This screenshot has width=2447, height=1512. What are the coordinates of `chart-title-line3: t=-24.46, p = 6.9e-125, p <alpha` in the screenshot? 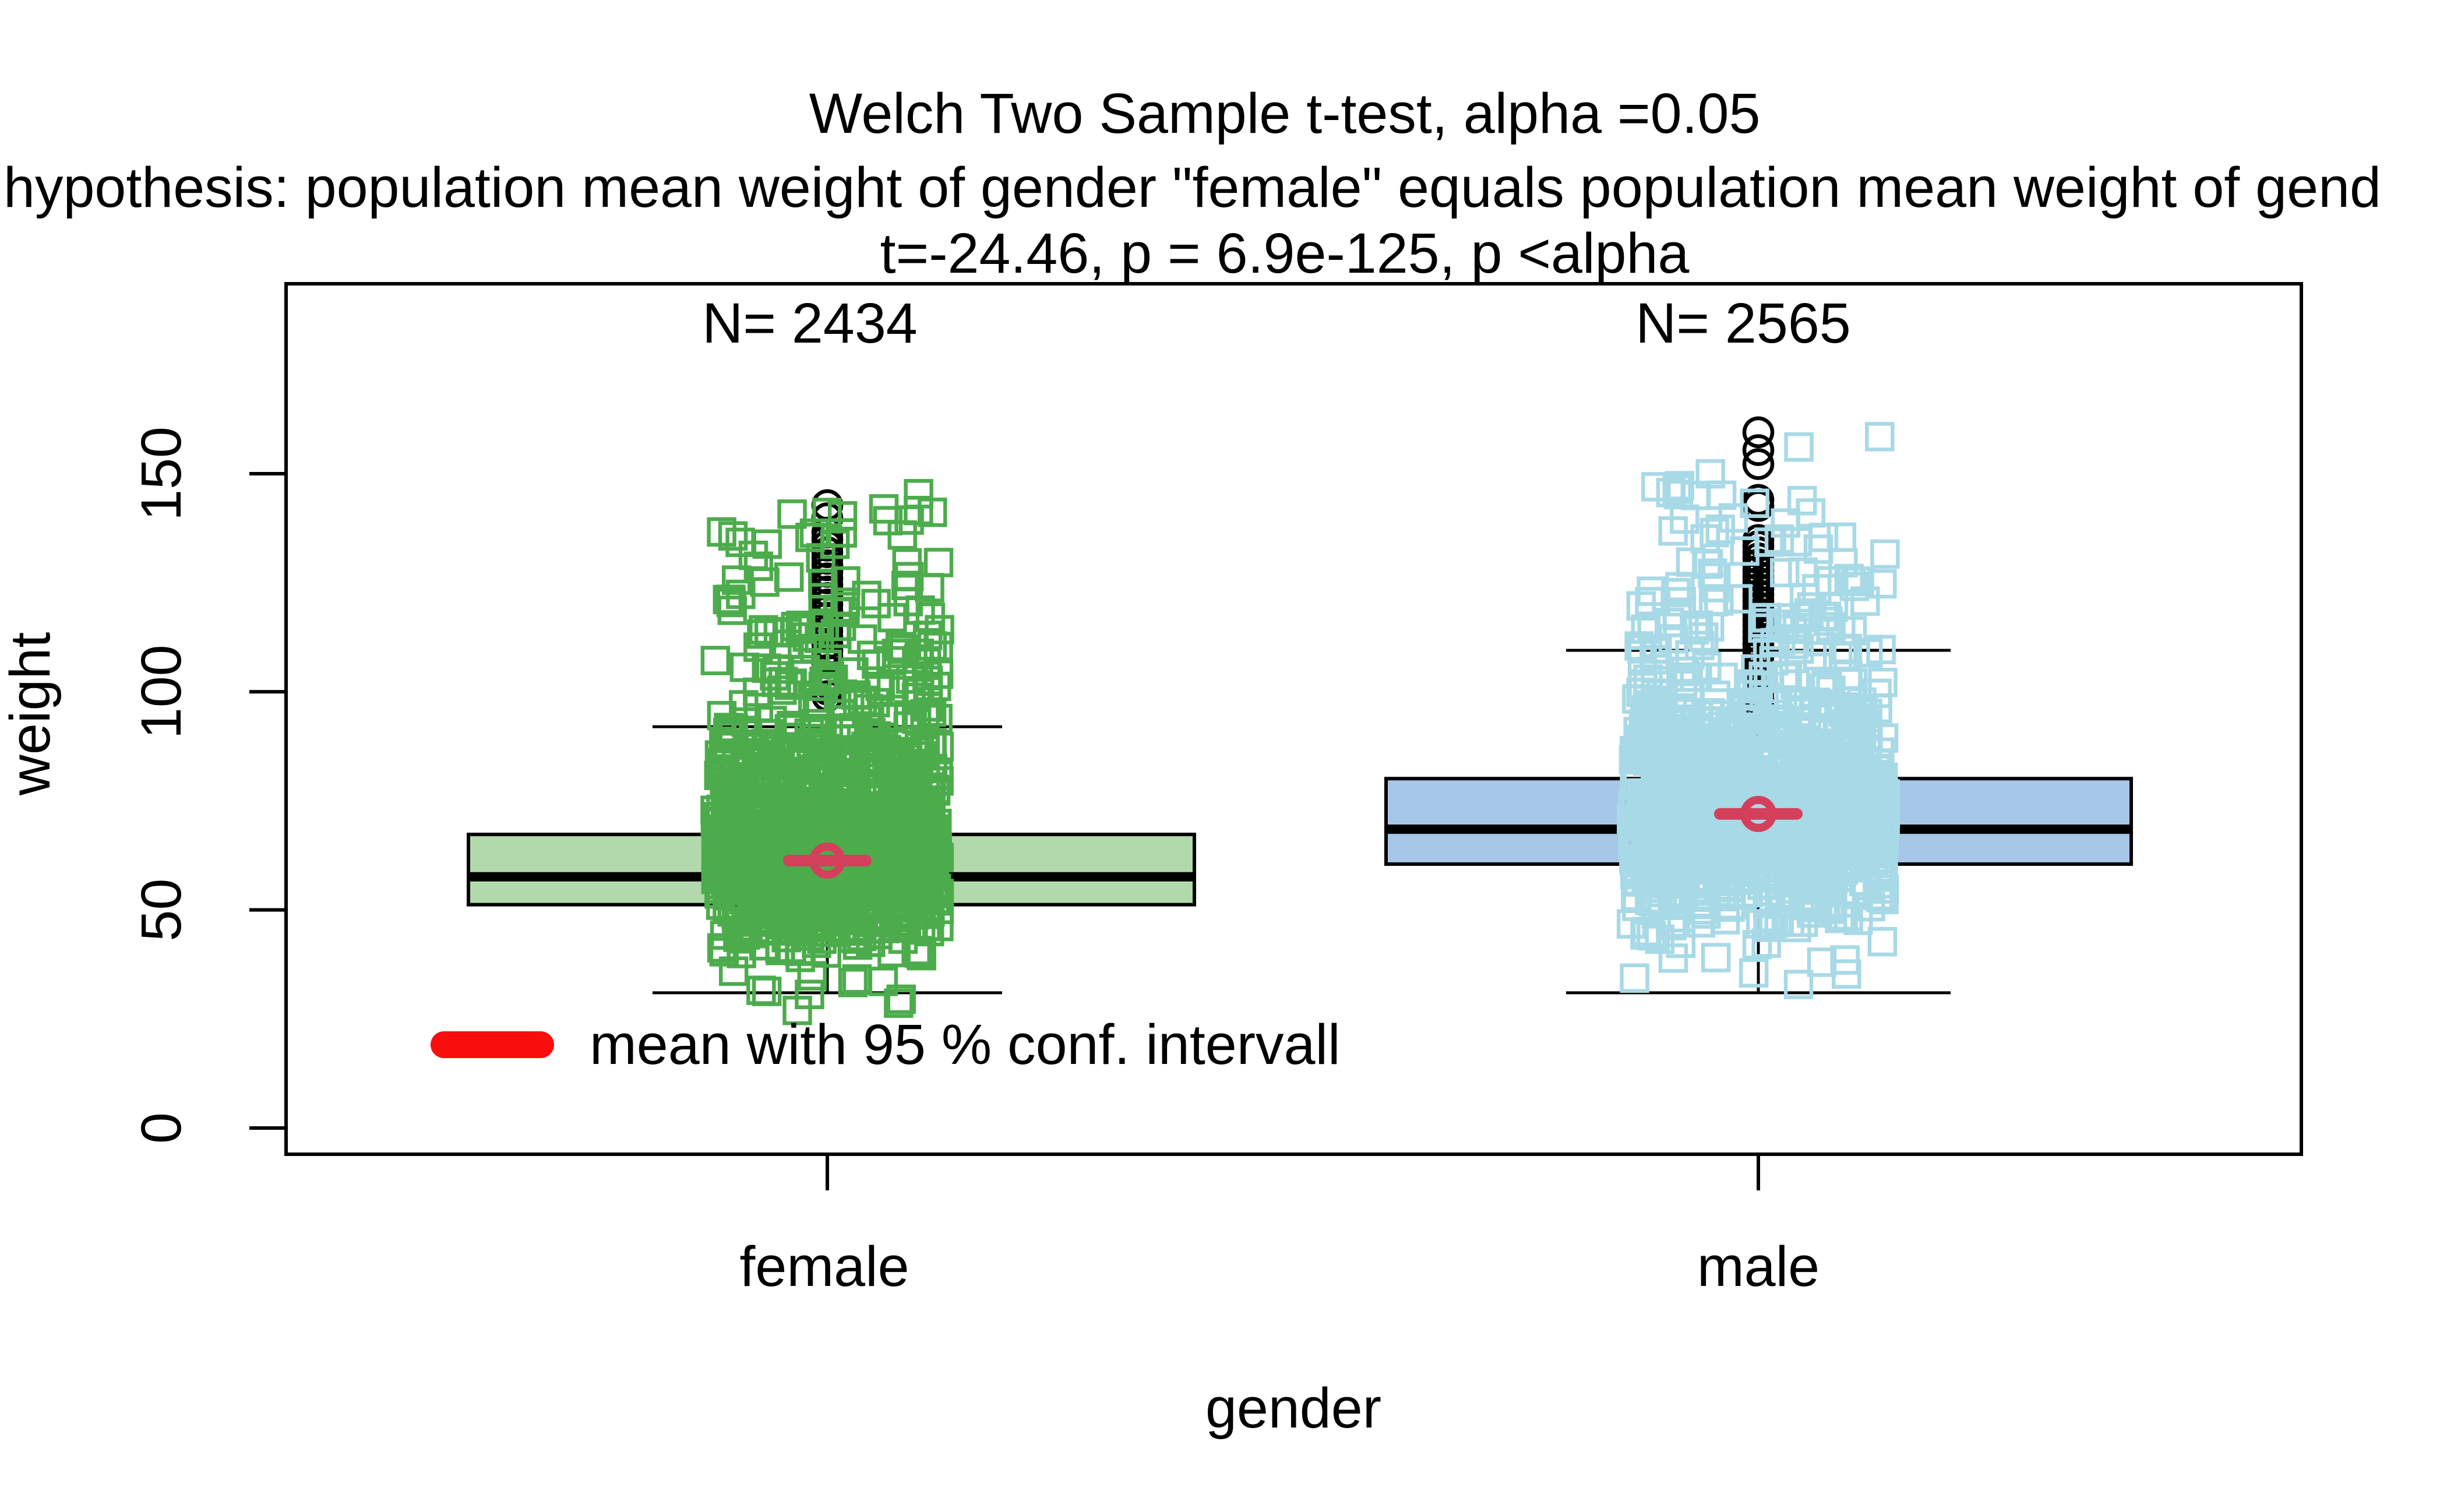 It's located at (1285, 253).